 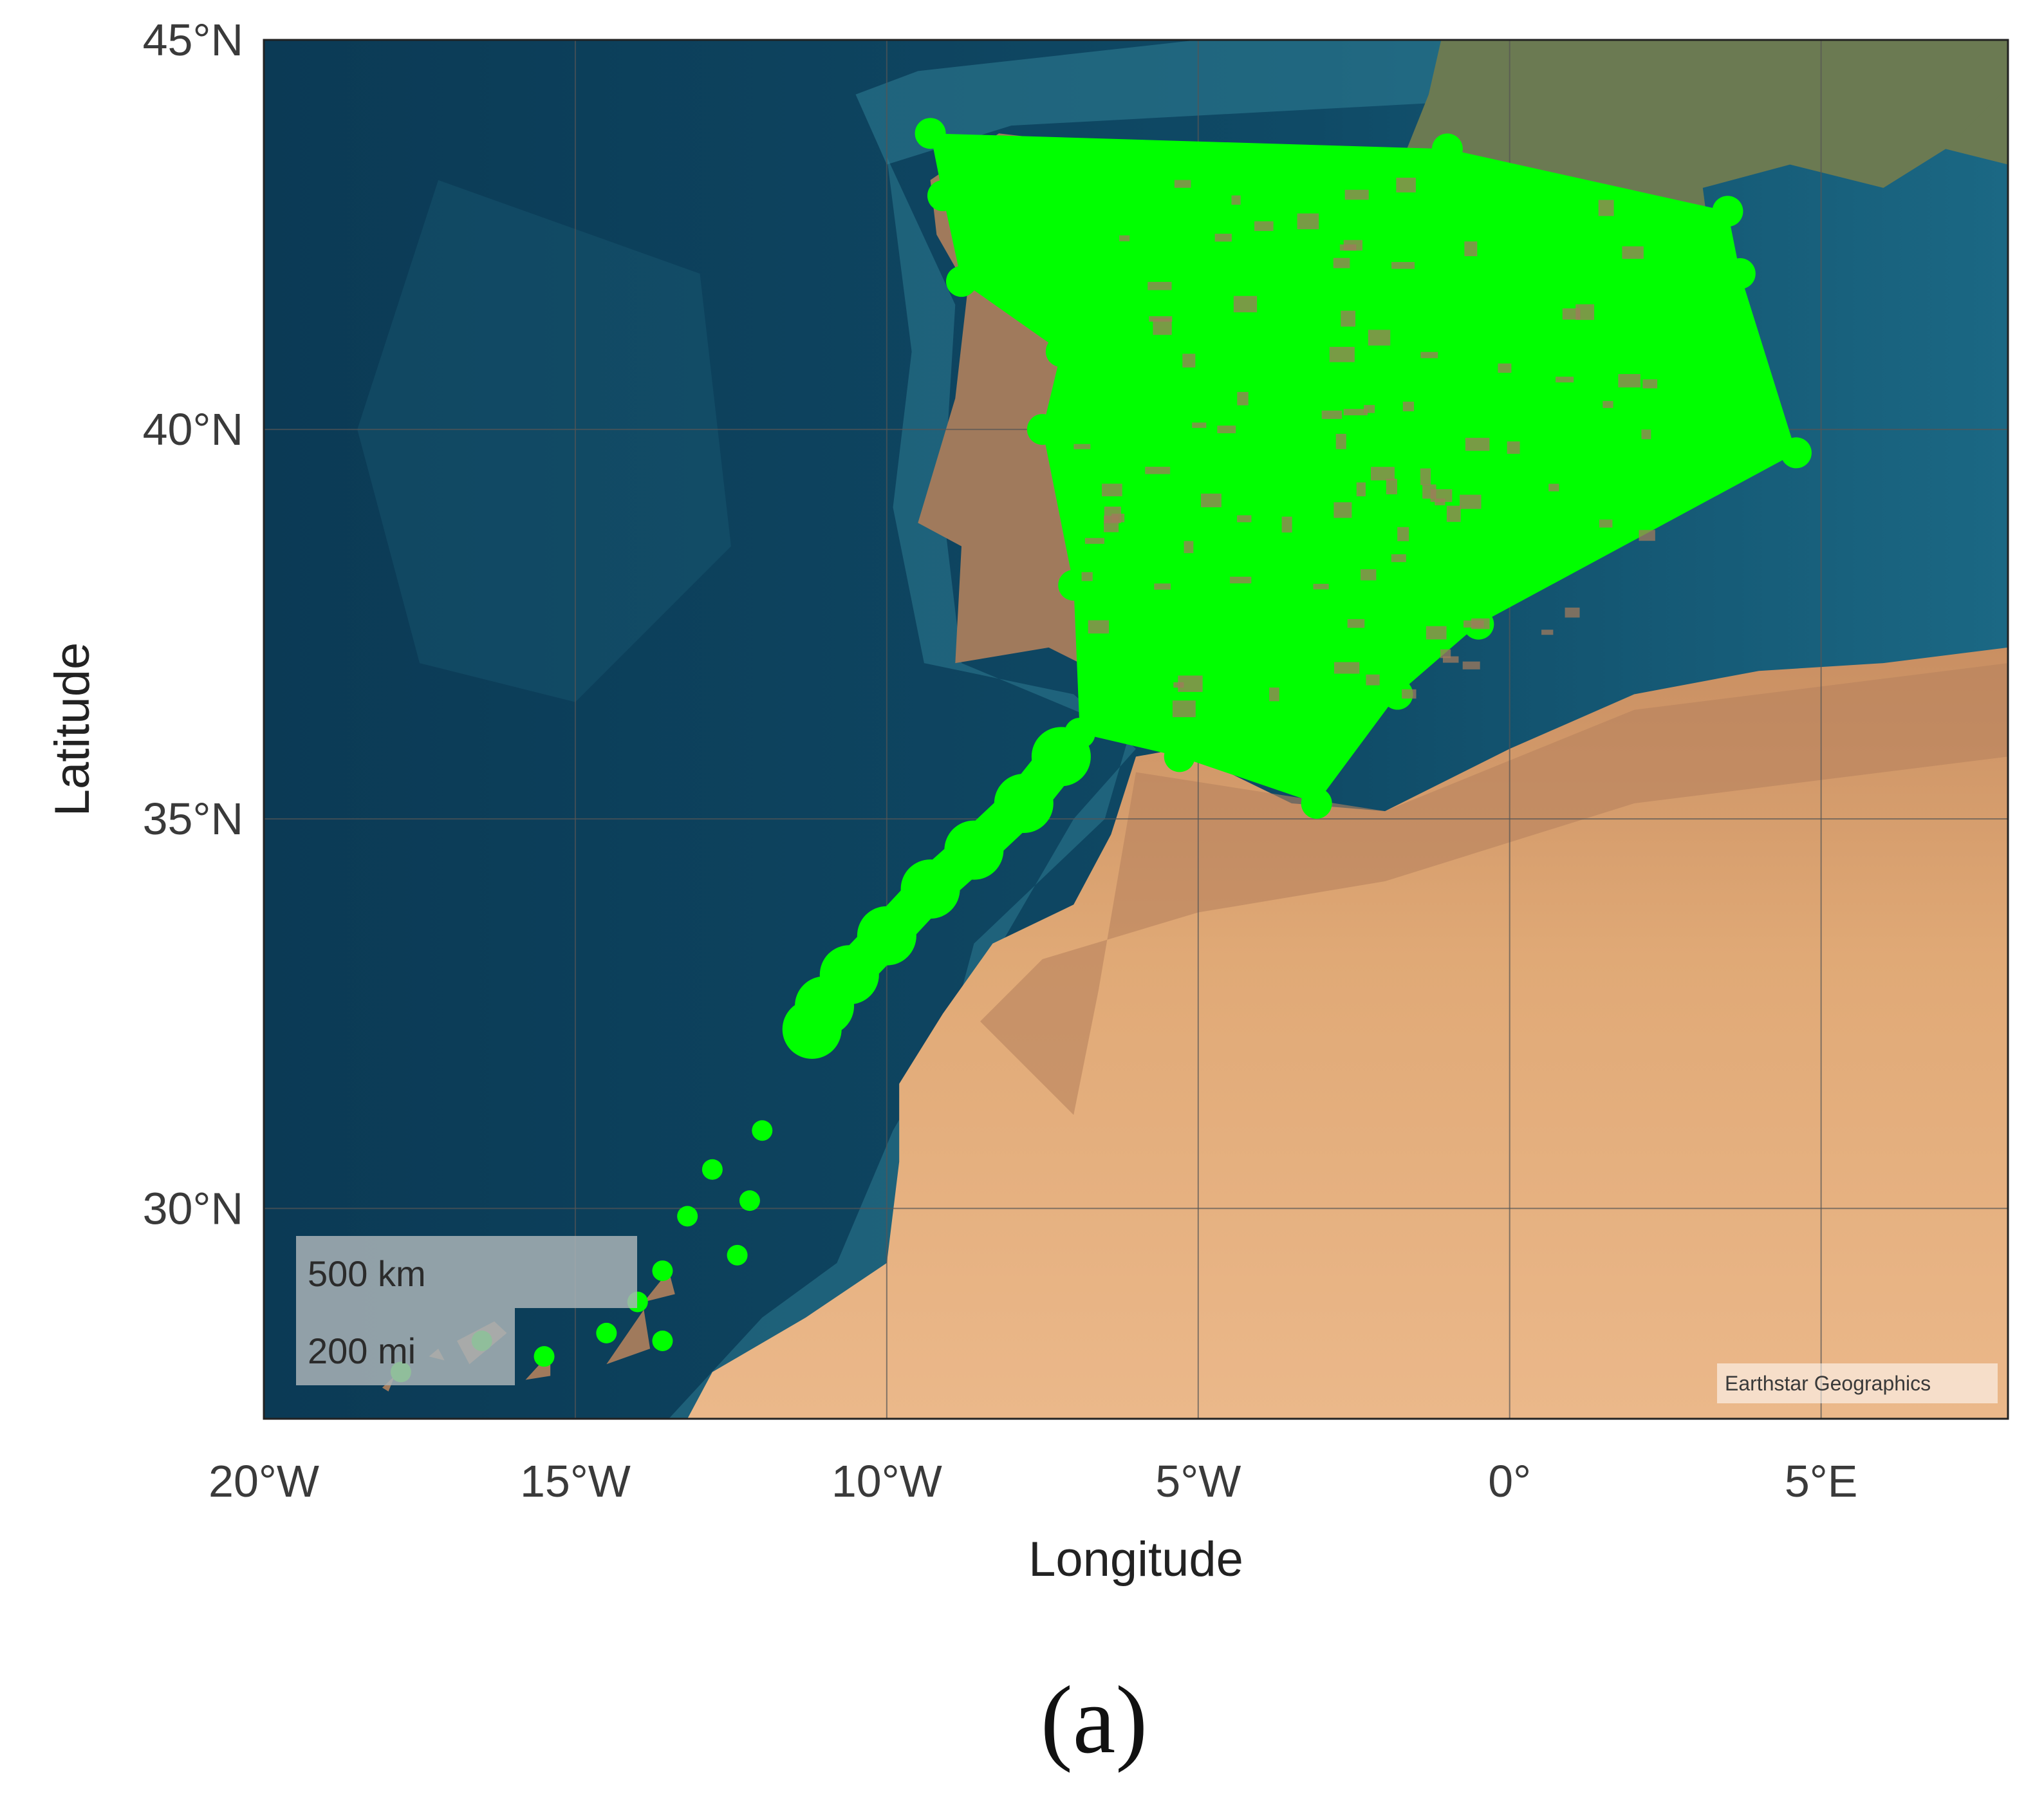 What do you see at coordinates (1151, 102) in the screenshot?
I see `shelf-bay-of-biscay` at bounding box center [1151, 102].